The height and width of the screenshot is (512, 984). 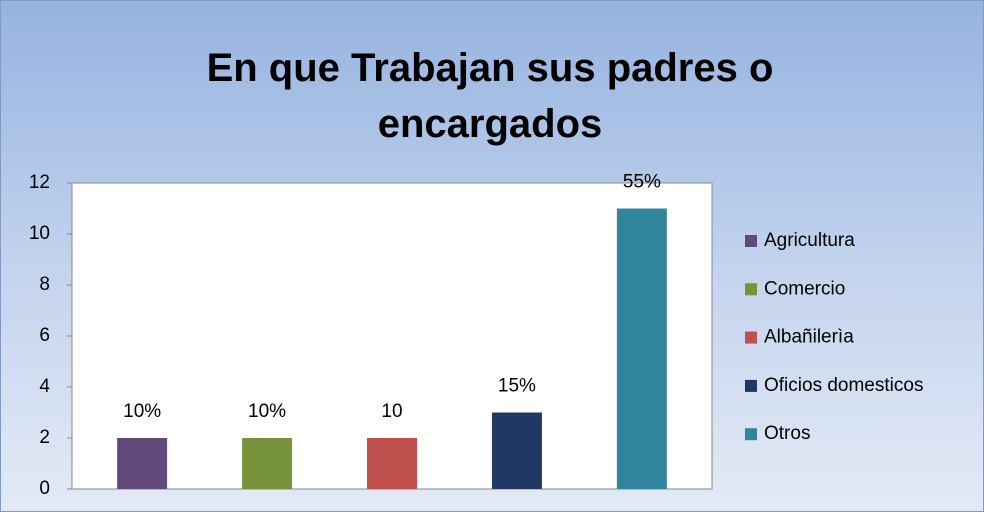 What do you see at coordinates (642, 182) in the screenshot?
I see `data-label: 55%` at bounding box center [642, 182].